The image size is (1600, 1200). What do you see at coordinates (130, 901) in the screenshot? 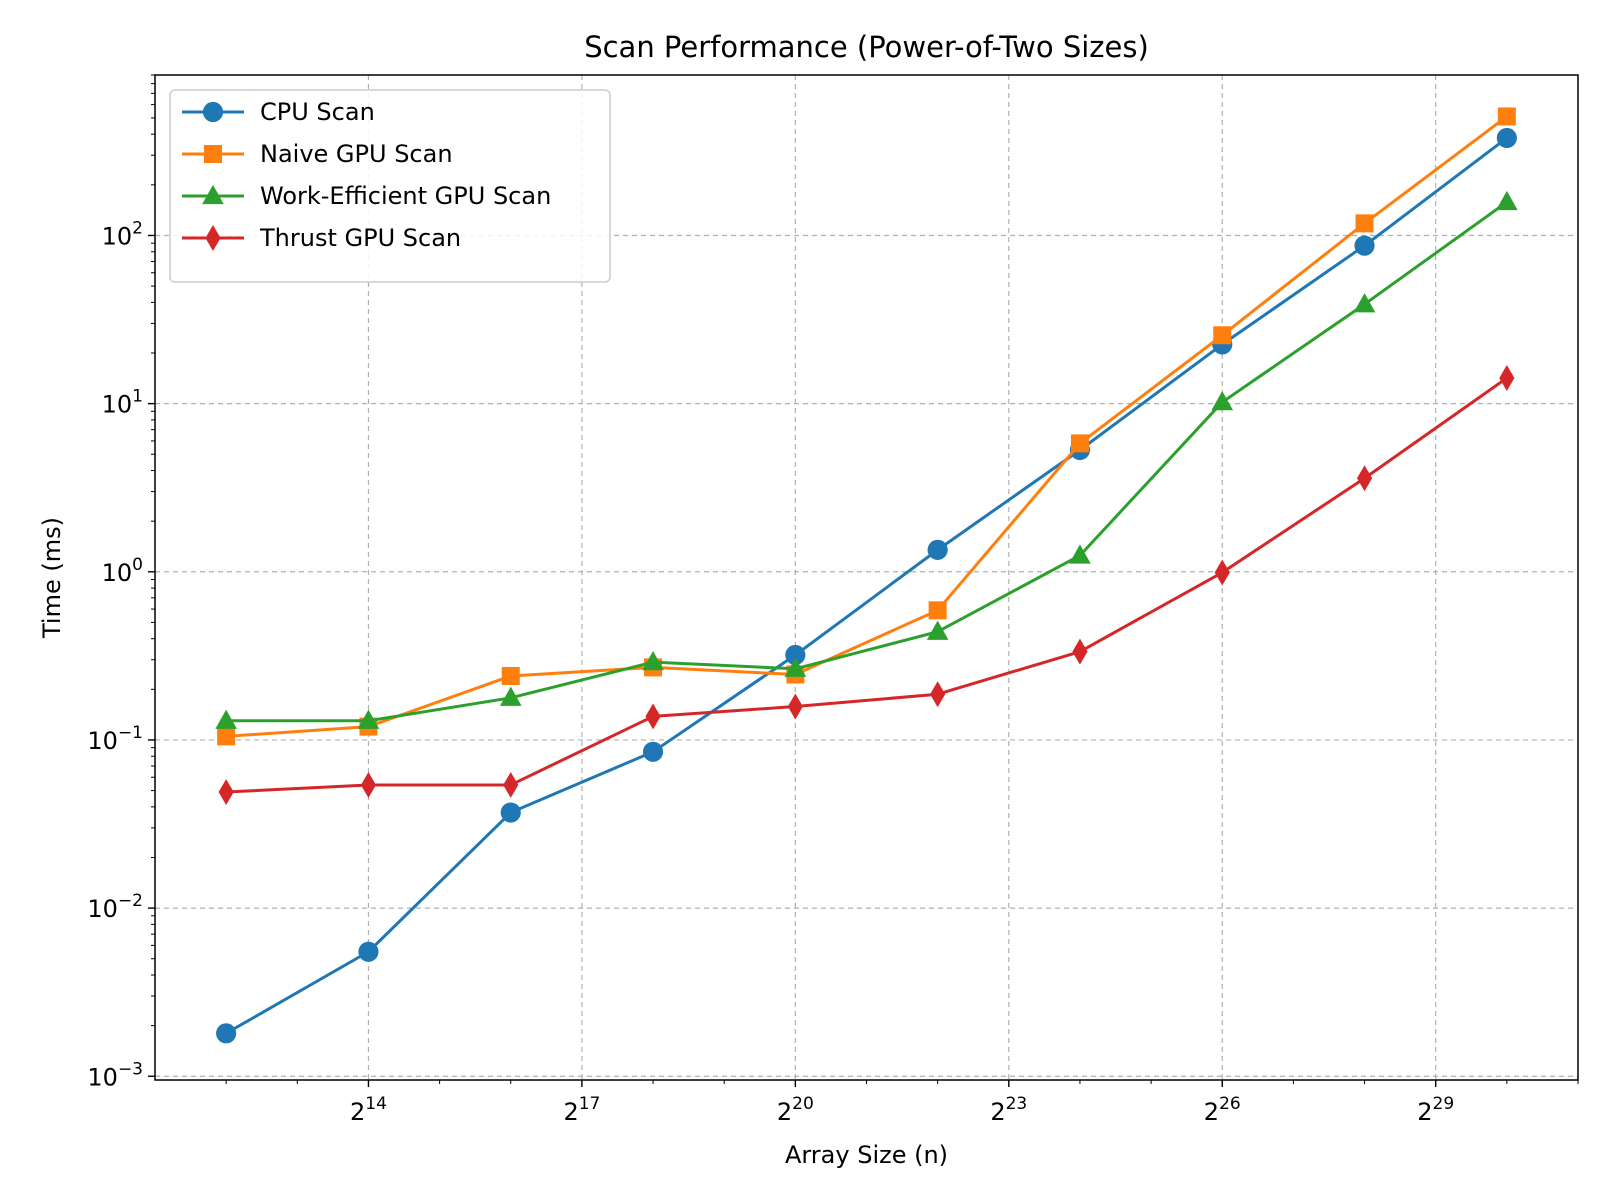
I see `y-tick-exponent: −2` at bounding box center [130, 901].